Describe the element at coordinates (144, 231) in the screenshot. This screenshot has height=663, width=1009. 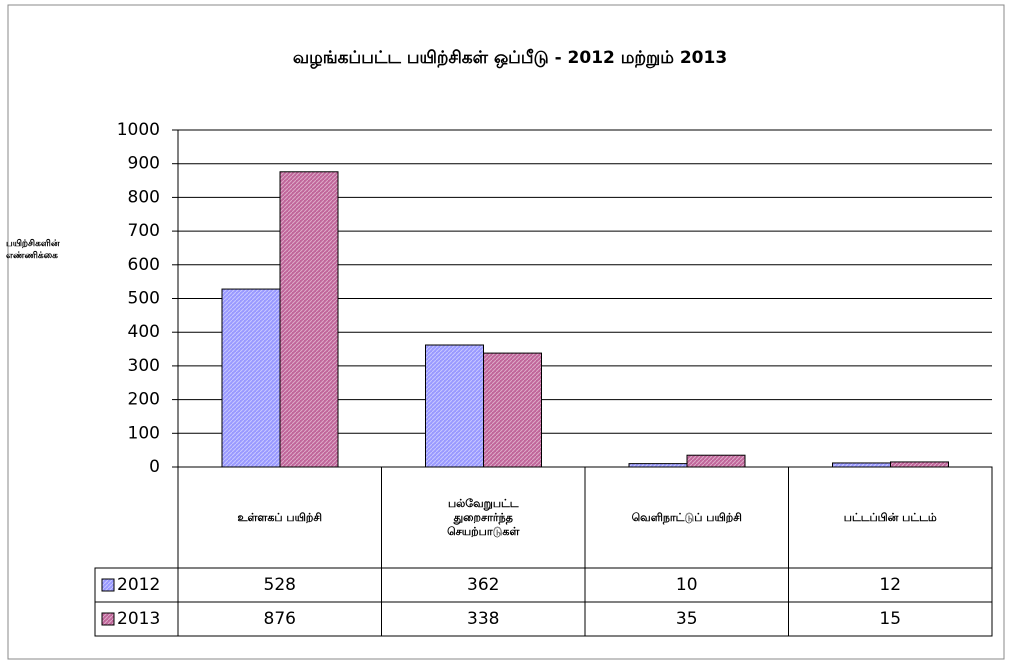
I see `y-tick-label: 700` at that location.